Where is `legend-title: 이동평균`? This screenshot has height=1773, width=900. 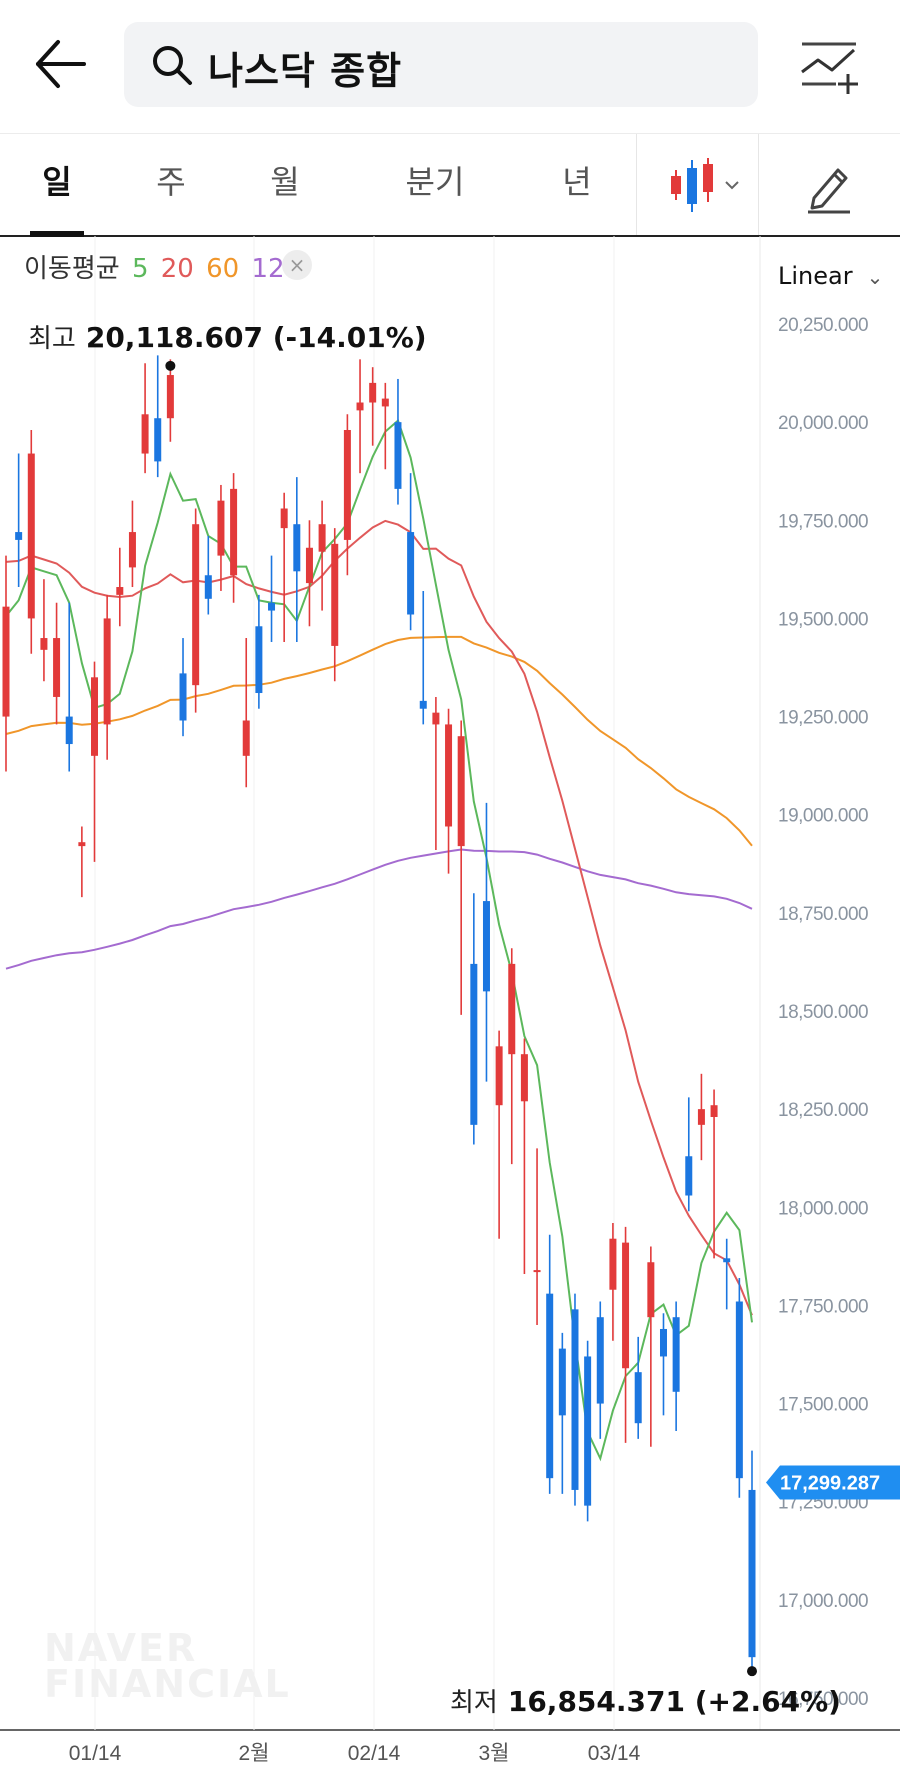
legend-title: 이동평균 is located at coordinates (72, 269).